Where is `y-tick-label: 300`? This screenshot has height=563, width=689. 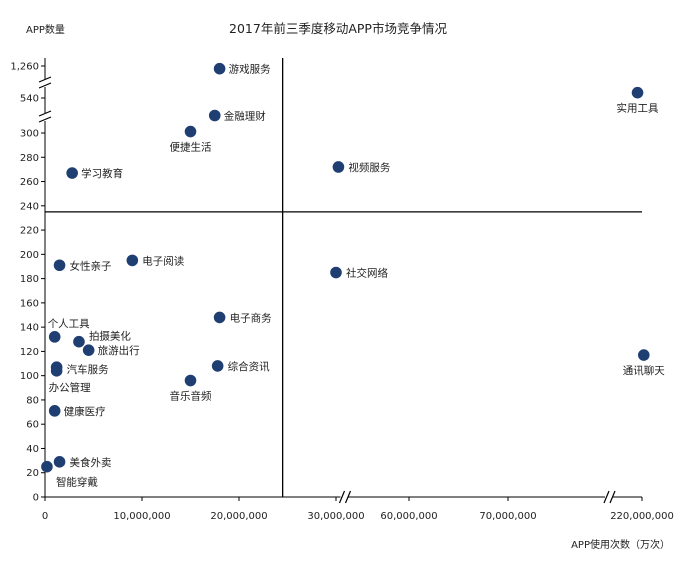
y-tick-label: 300 is located at coordinates (29, 134).